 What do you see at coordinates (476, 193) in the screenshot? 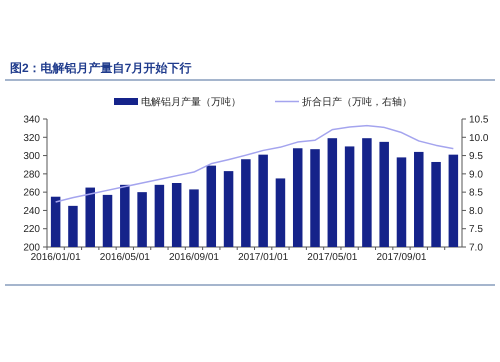
I see `y2-tick-label: 8.5` at bounding box center [476, 193].